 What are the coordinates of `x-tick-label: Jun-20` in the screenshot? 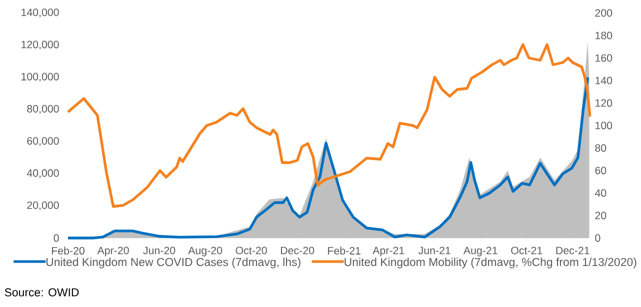 It's located at (159, 250).